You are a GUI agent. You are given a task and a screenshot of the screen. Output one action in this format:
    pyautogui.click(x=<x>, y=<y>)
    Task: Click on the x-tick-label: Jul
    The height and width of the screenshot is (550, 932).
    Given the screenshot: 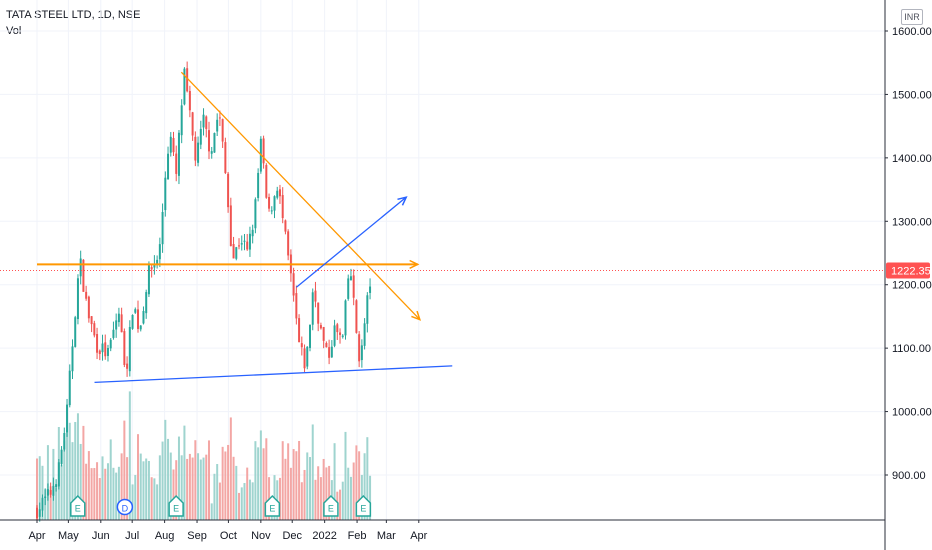 What is the action you would take?
    pyautogui.click(x=132, y=536)
    